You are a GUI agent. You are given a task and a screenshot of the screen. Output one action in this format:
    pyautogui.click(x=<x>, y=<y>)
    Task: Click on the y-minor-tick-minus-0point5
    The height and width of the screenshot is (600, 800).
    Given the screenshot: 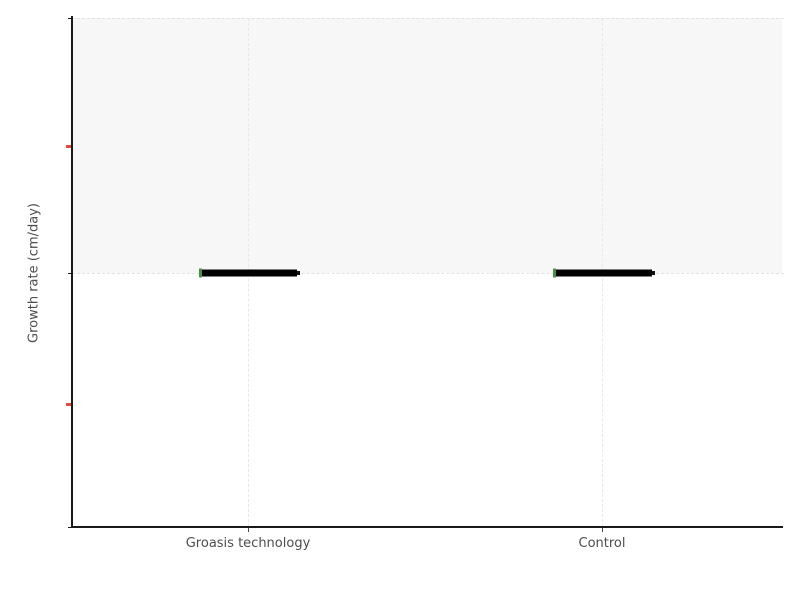 What is the action you would take?
    pyautogui.click(x=68, y=404)
    